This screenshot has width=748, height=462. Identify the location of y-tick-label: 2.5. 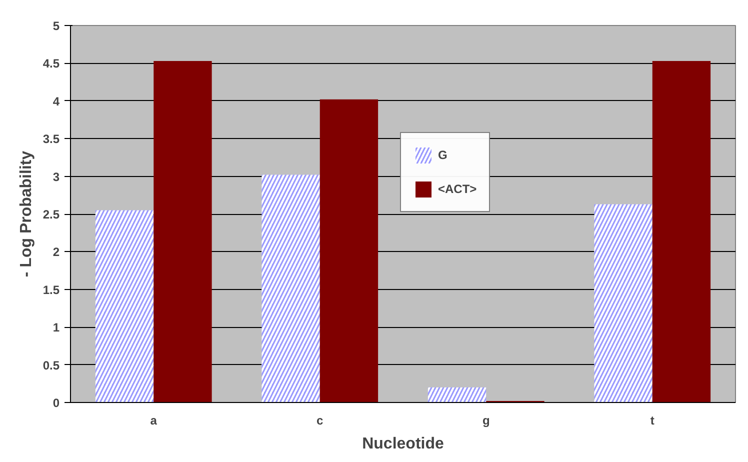
(51, 215).